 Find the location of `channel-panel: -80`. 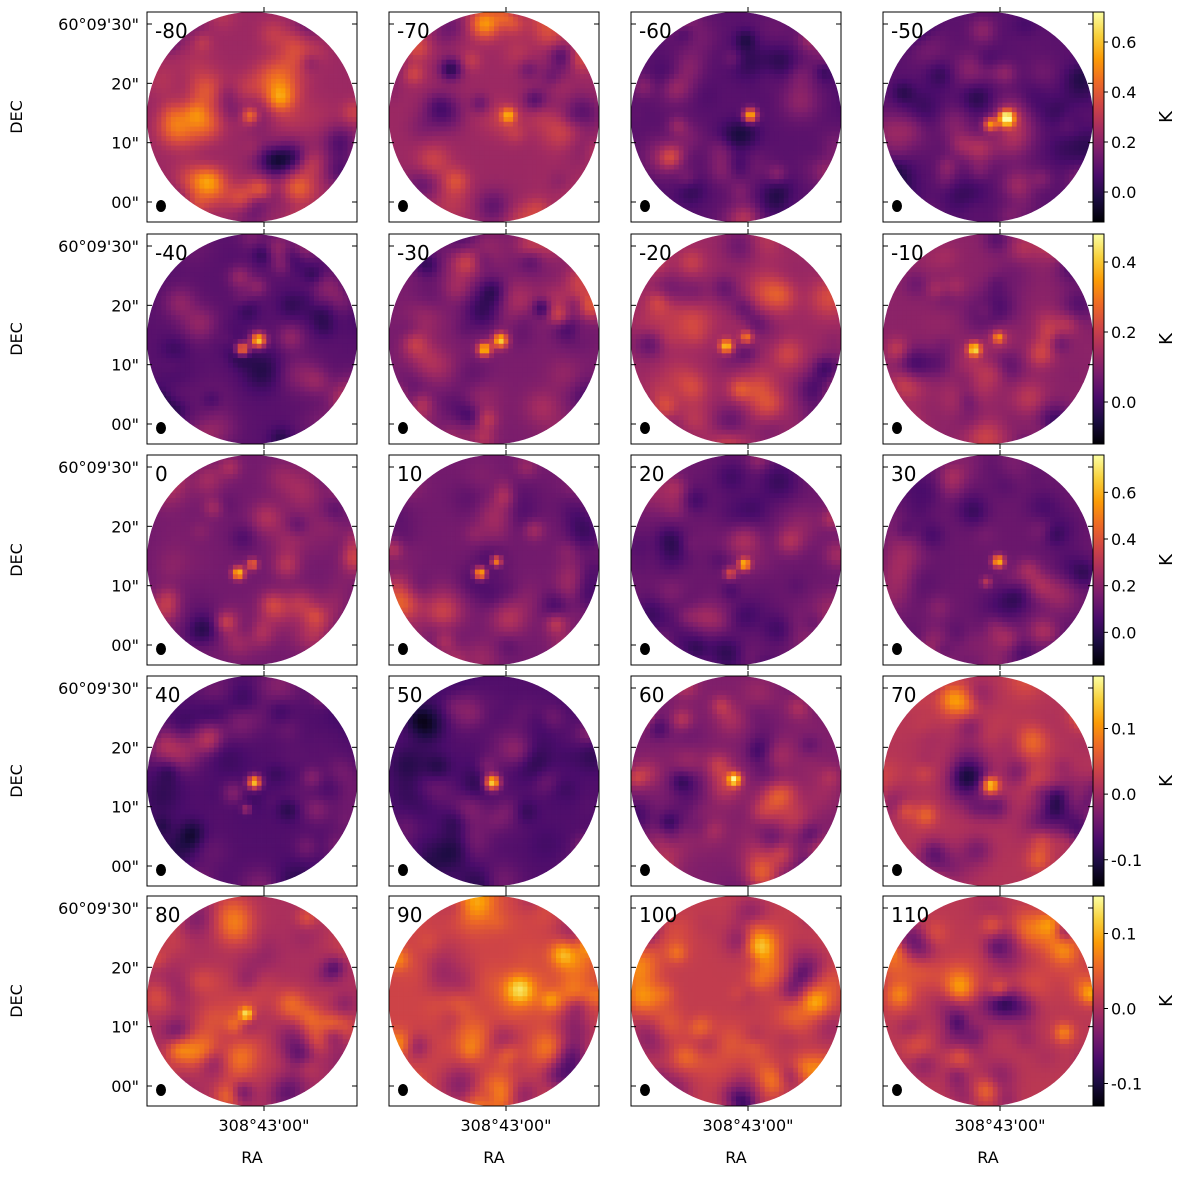

channel-panel: -80 is located at coordinates (252, 117).